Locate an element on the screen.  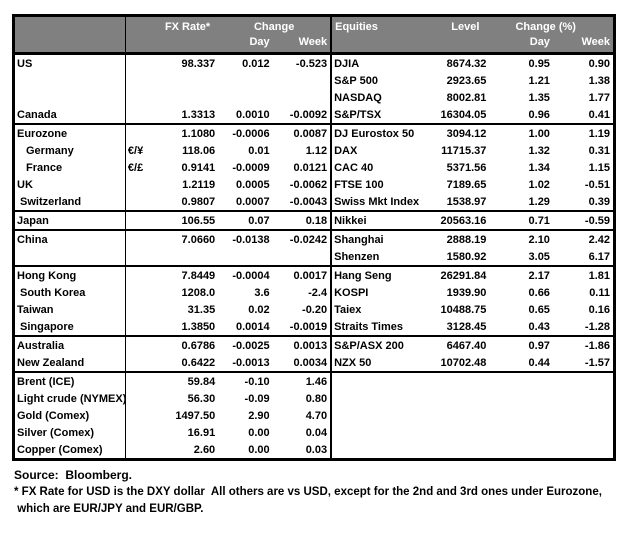
fx-day-change: 0.02 is located at coordinates (259, 309).